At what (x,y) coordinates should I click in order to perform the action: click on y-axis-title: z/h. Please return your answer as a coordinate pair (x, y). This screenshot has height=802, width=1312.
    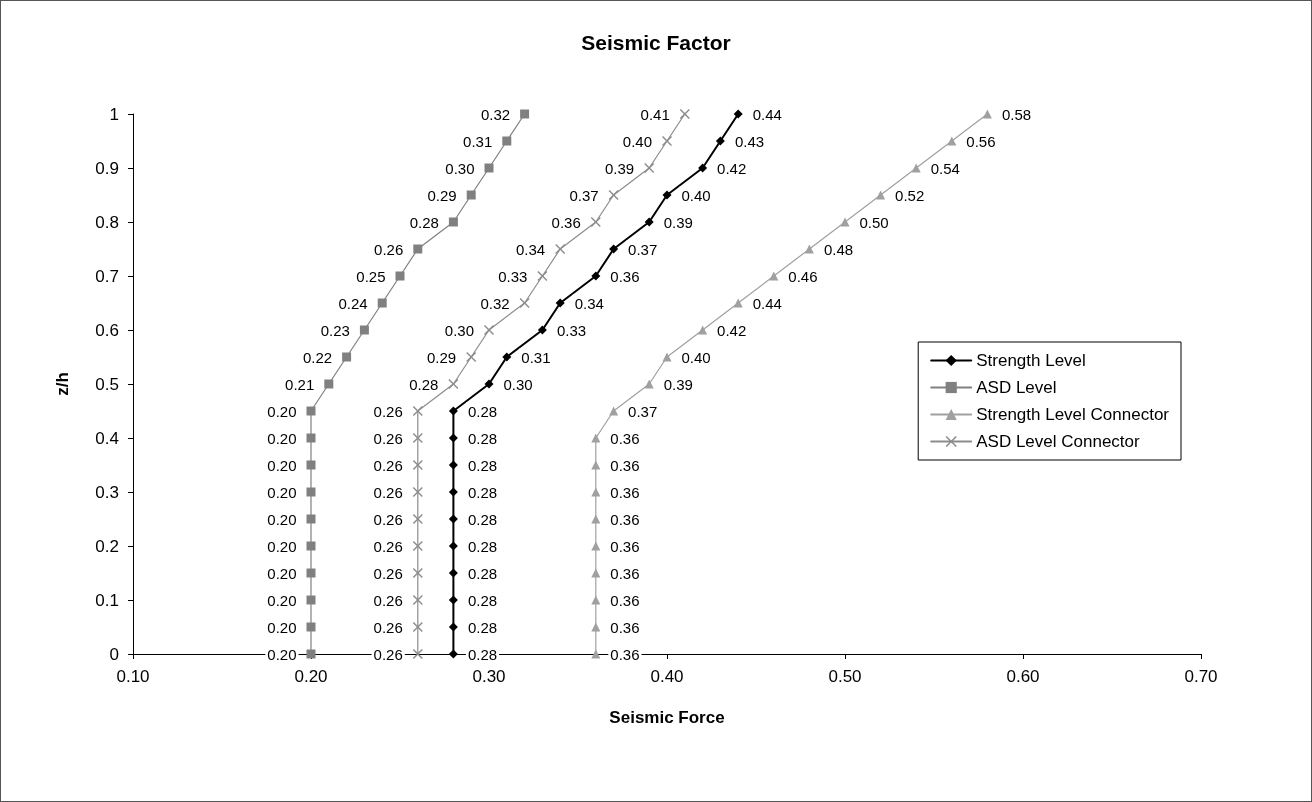
    Looking at the image, I should click on (62, 384).